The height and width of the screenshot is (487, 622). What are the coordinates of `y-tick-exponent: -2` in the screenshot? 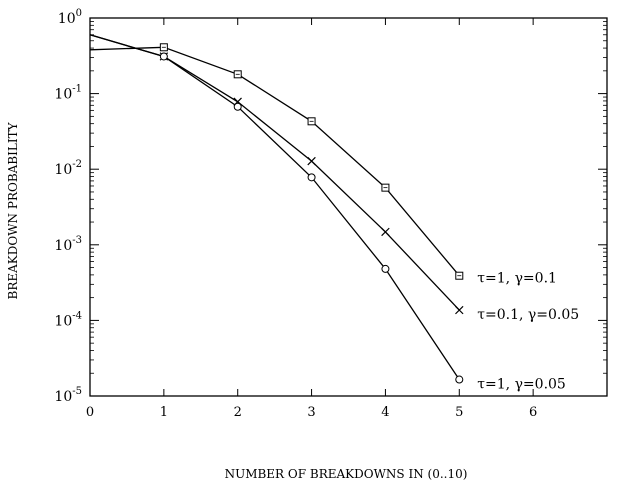 It's located at (77, 164).